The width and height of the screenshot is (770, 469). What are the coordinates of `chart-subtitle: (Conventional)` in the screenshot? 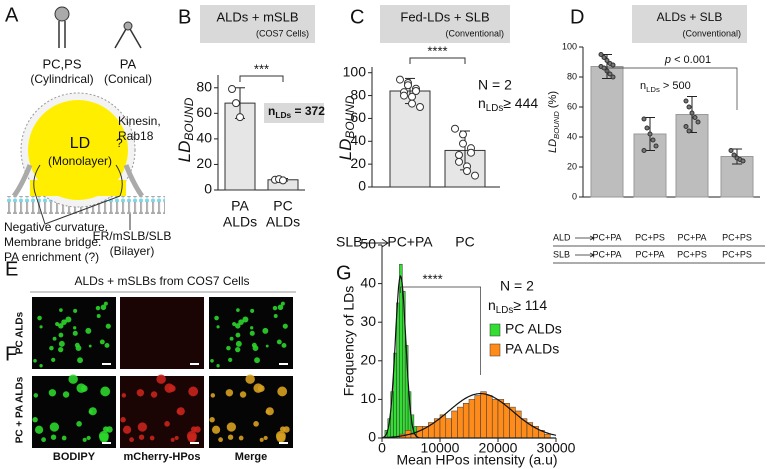 It's located at (474, 33).